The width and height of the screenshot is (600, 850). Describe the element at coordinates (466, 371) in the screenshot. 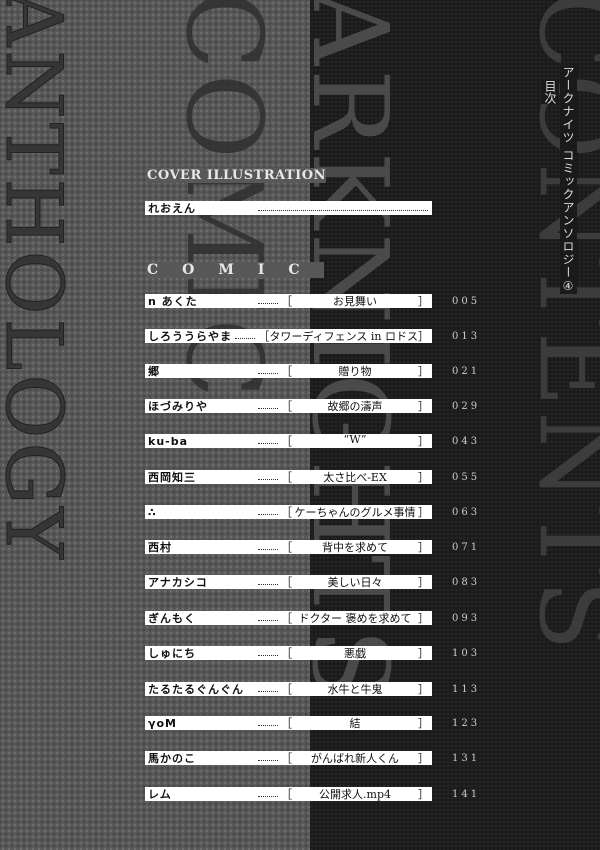

I see `entry-page-number: 021` at that location.